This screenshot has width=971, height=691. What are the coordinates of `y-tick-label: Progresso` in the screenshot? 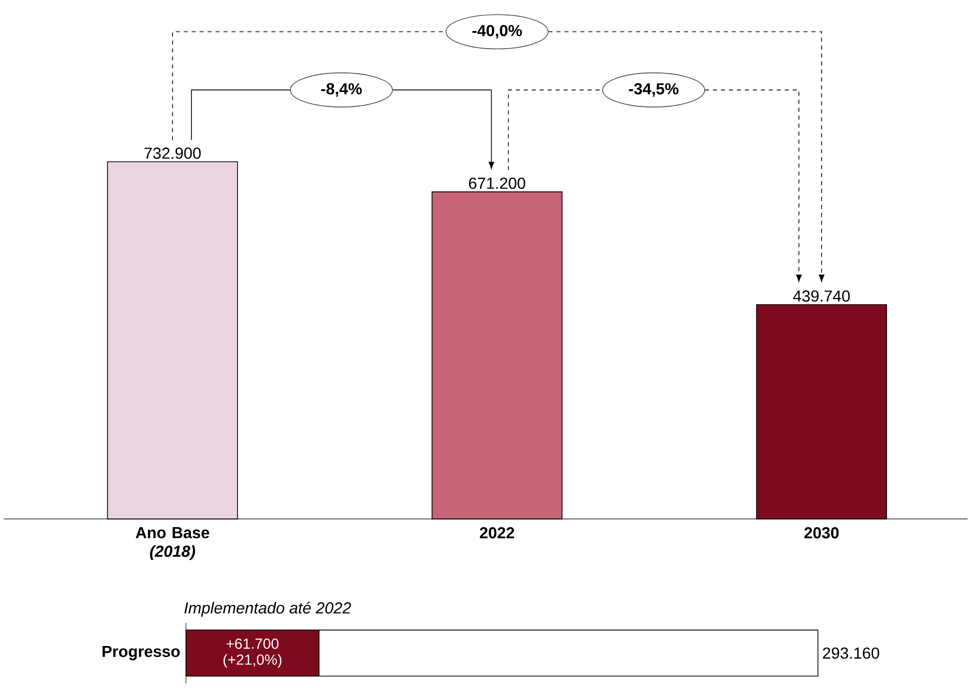 It's located at (141, 653).